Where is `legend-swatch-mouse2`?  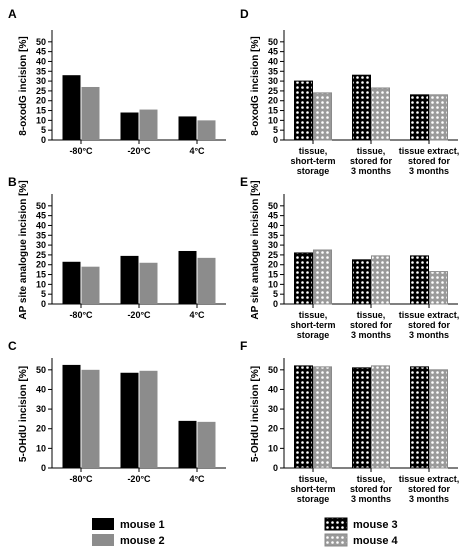
legend-swatch-mouse2 is located at coordinates (103, 540).